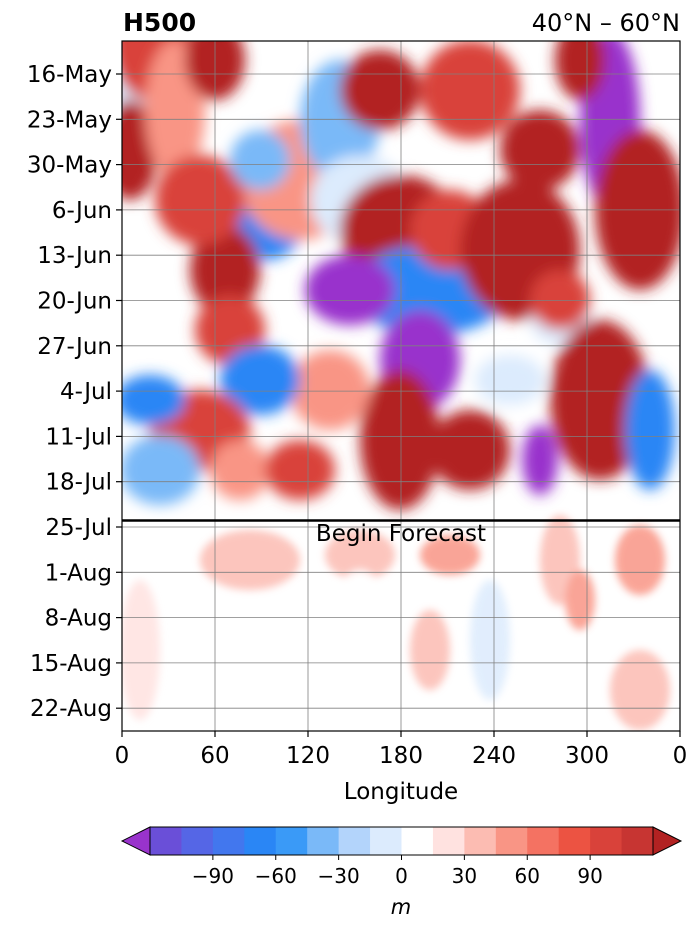  Describe the element at coordinates (71, 709) in the screenshot. I see `y-tick-label: 22-Aug` at that location.